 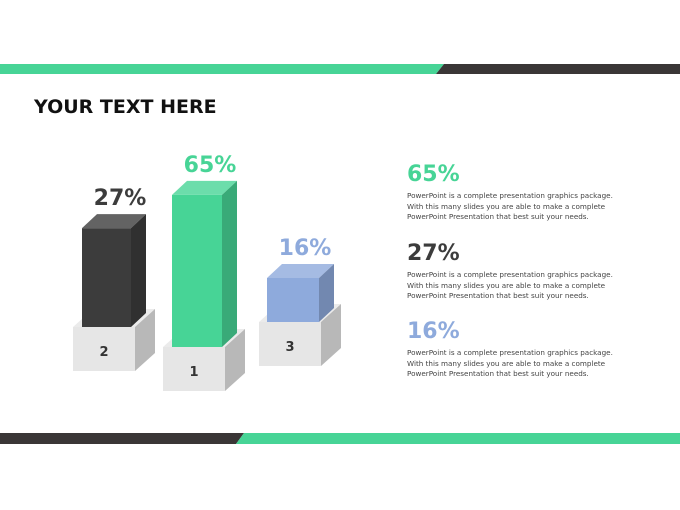 I want to click on slide-title: YOUR TEXT HERE, so click(x=125, y=107).